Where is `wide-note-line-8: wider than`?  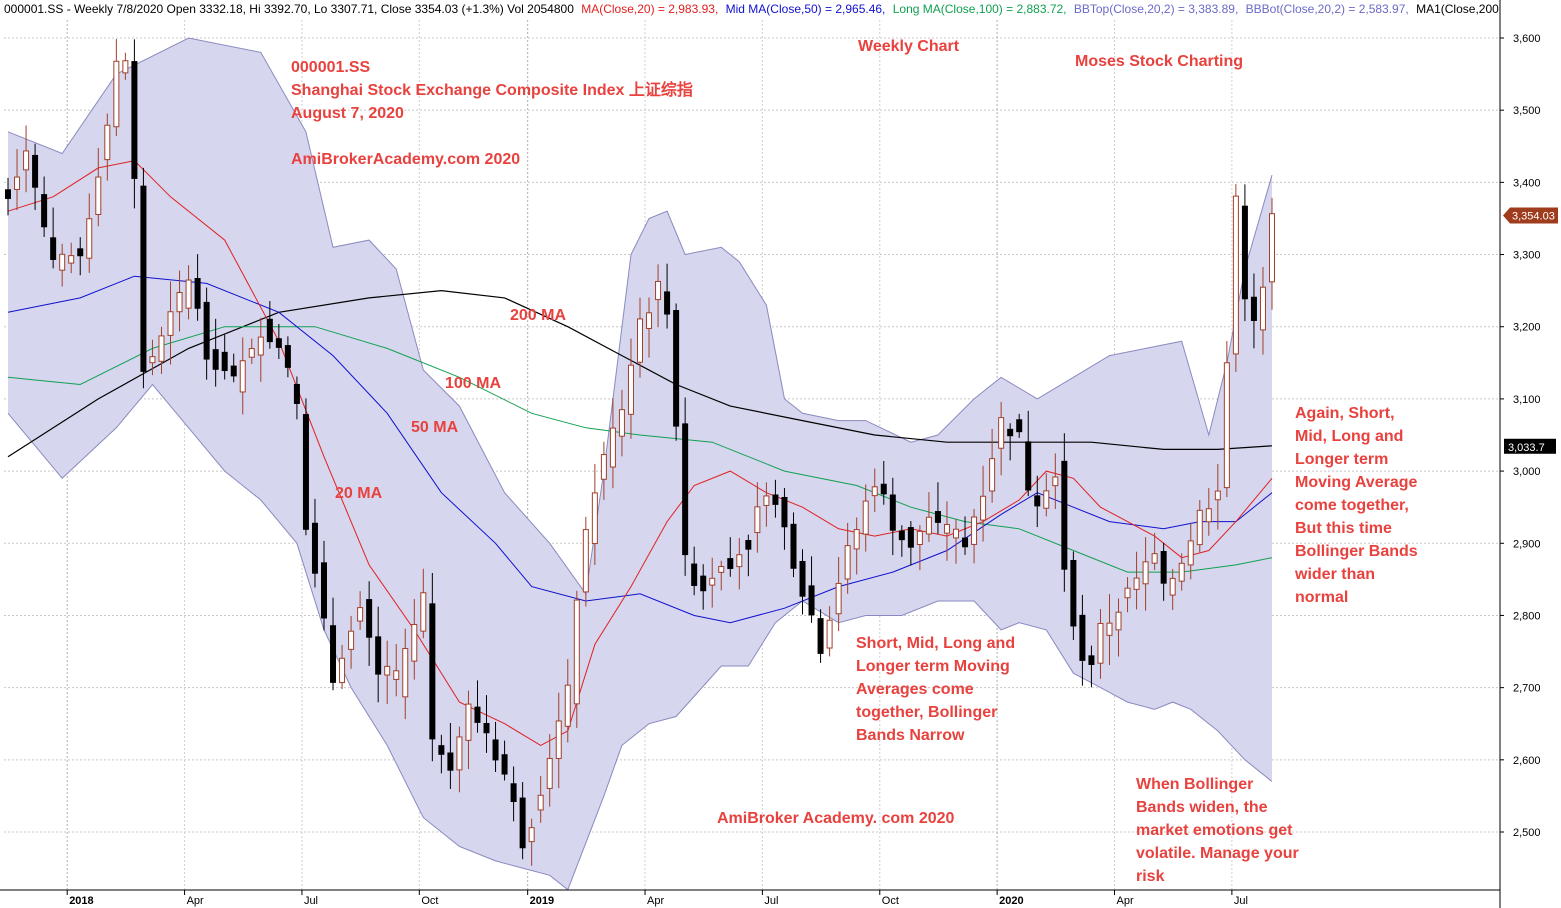 wide-note-line-8: wider than is located at coordinates (1334, 574).